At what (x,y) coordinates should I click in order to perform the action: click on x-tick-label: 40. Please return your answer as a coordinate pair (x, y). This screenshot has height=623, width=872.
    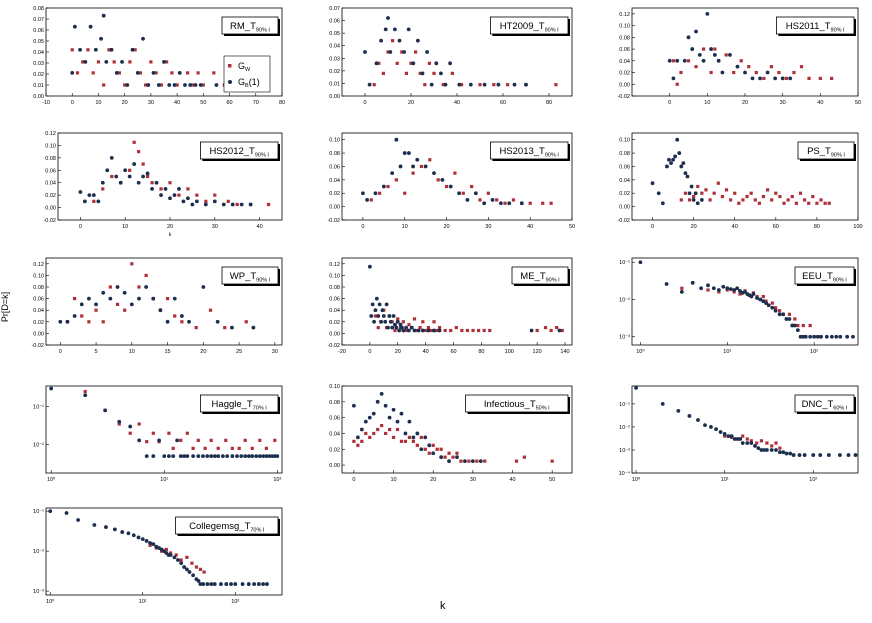
    Looking at the image, I should click on (735, 227).